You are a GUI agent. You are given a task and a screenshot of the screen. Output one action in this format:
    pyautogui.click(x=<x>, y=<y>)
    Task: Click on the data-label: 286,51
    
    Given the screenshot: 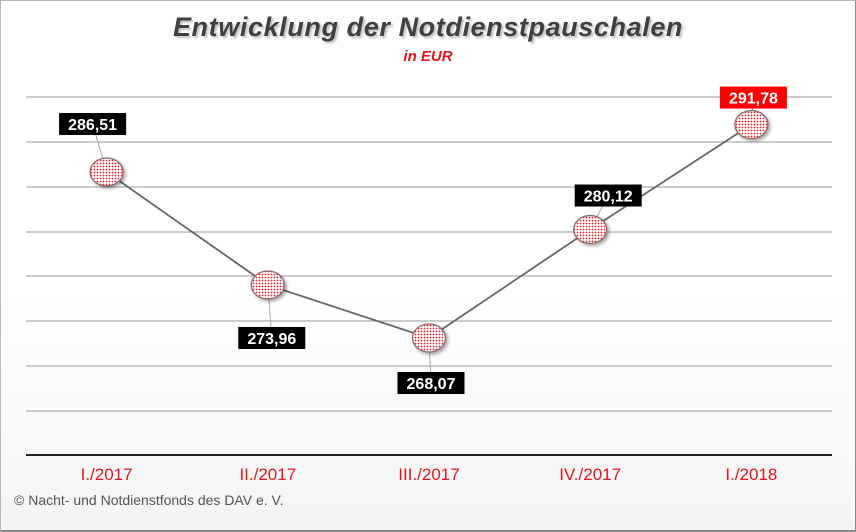 What is the action you would take?
    pyautogui.click(x=93, y=124)
    